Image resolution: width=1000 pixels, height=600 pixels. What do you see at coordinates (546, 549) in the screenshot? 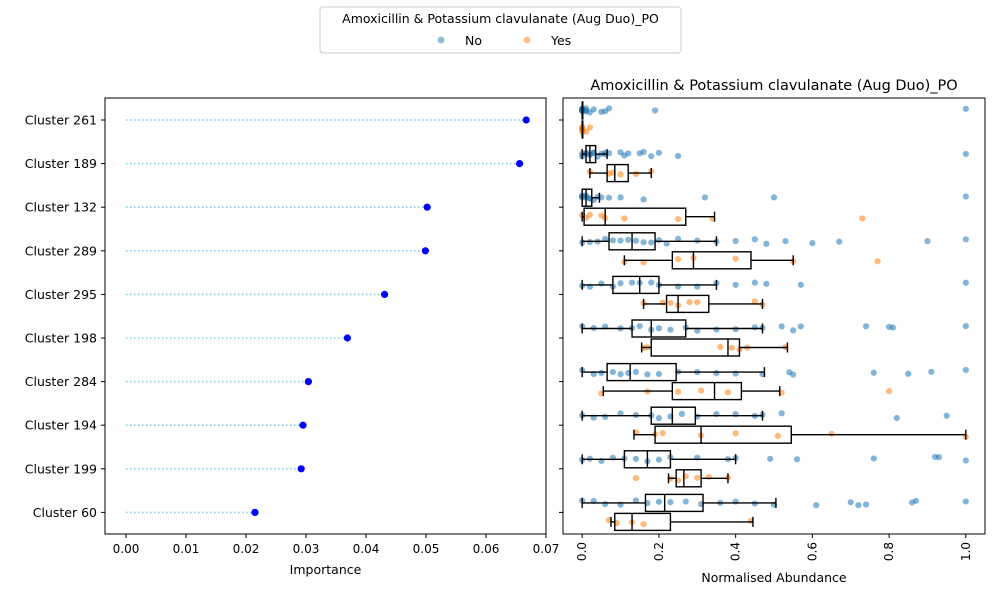
I see `importance-x-tick-label: 0.07` at bounding box center [546, 549].